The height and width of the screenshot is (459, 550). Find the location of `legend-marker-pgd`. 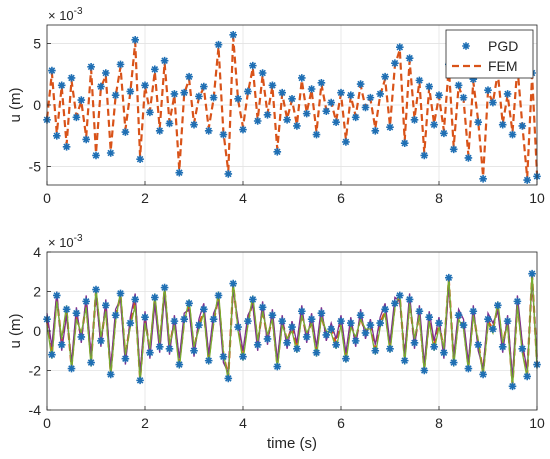

legend-marker-pgd is located at coordinates (466, 46).